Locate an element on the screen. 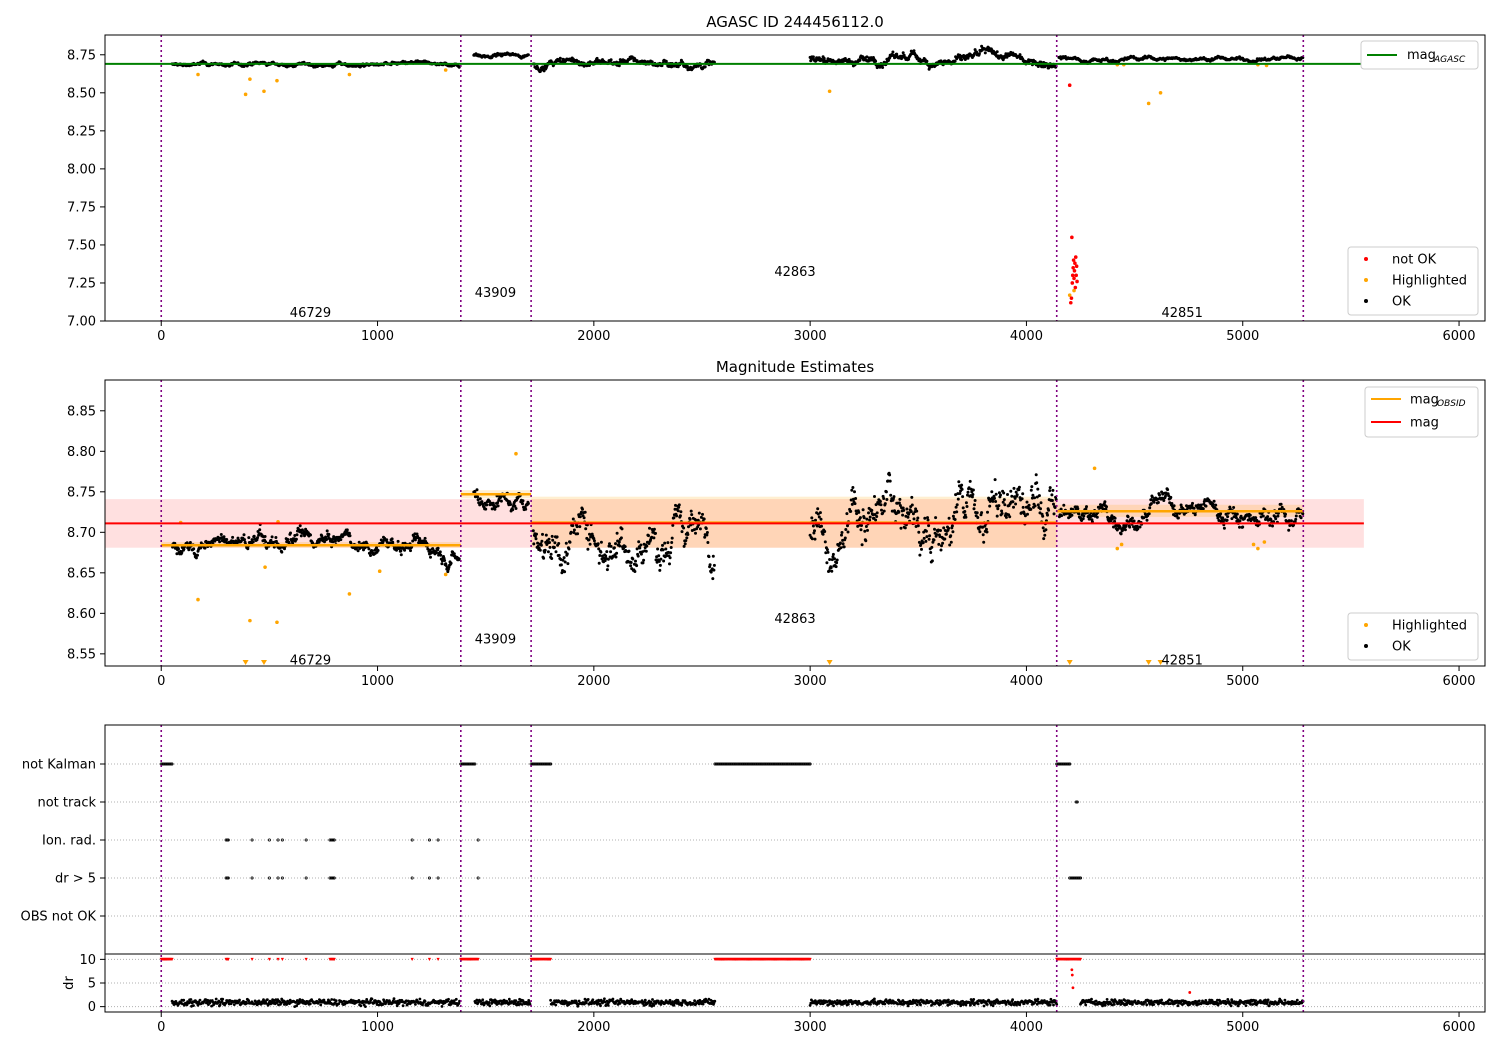 This screenshot has height=1054, width=1500. flag-row-label: Ion. rad. is located at coordinates (69, 841).